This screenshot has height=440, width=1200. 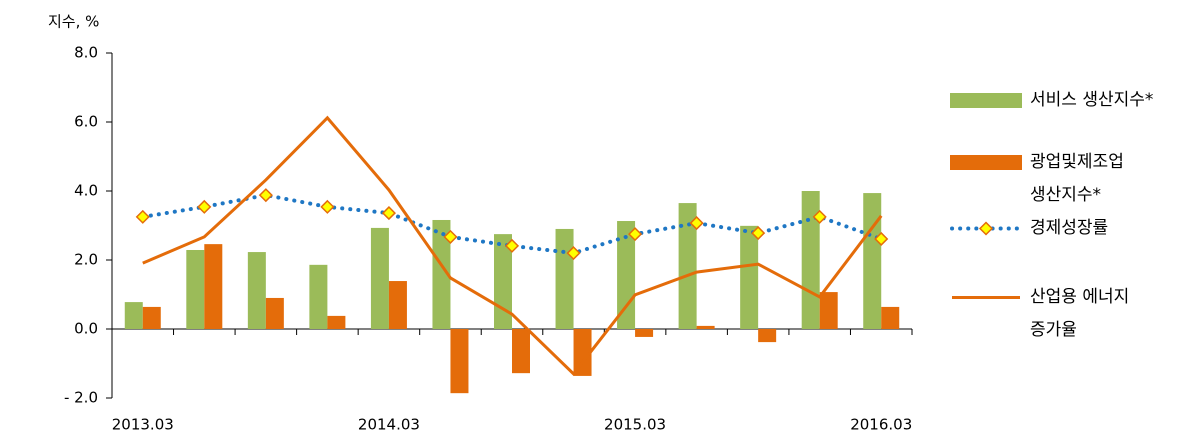 I want to click on legend-label: 광업및제조업 생산지수*, so click(x=1077, y=178).